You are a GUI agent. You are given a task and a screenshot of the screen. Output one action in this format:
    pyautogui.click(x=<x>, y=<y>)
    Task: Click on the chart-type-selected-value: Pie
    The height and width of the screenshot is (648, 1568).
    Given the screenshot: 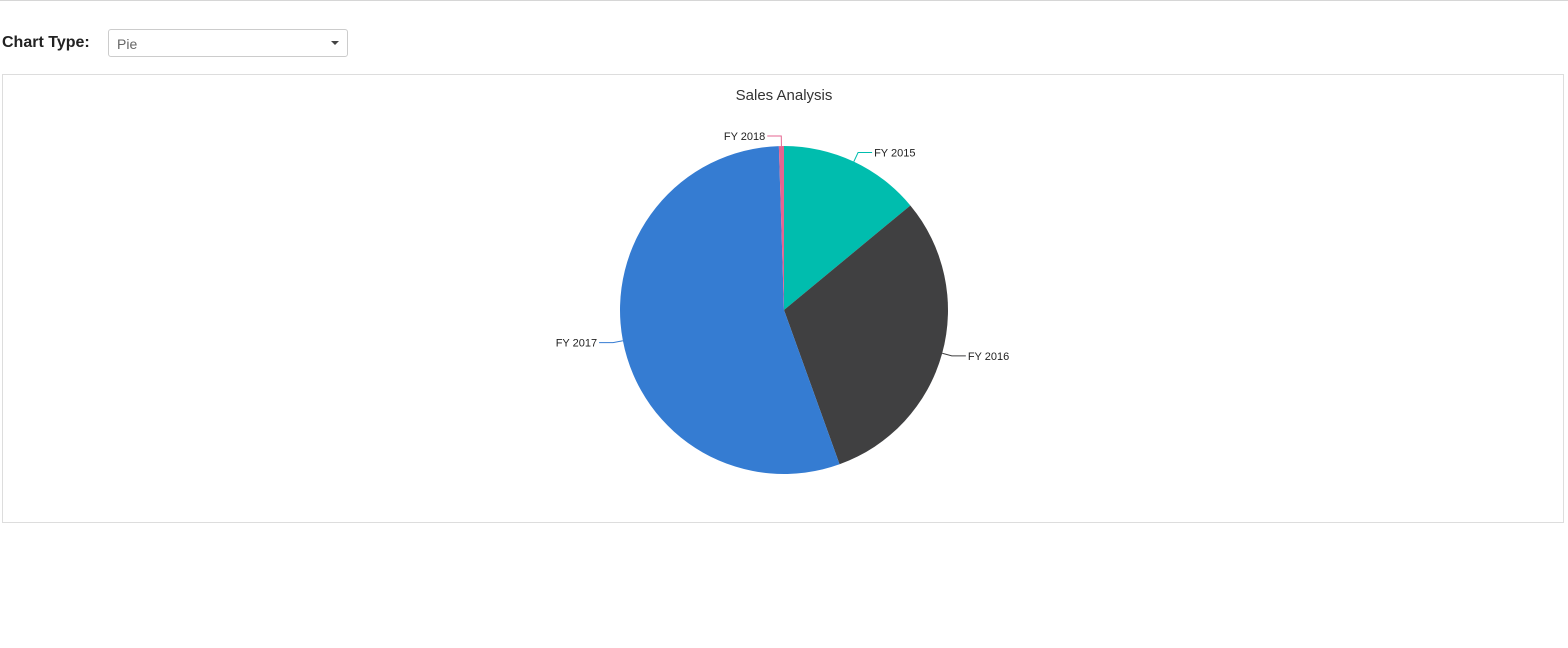 What is the action you would take?
    pyautogui.click(x=127, y=44)
    